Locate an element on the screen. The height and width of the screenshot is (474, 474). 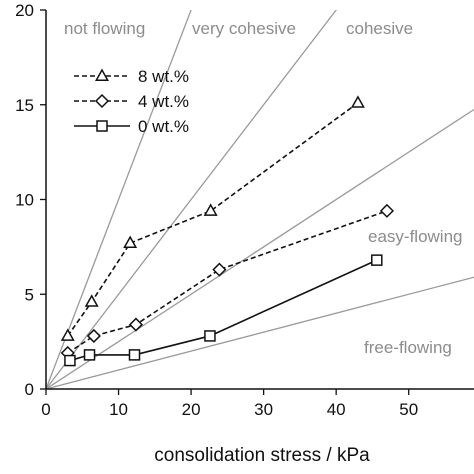
series-line-0-wt is located at coordinates (223, 310).